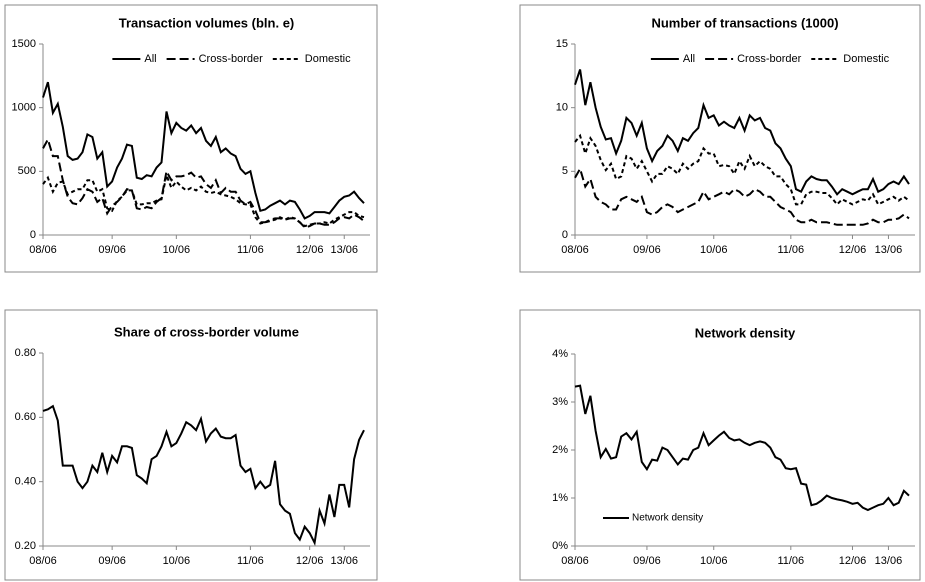  I want to click on y-tick-label: 5, so click(565, 171).